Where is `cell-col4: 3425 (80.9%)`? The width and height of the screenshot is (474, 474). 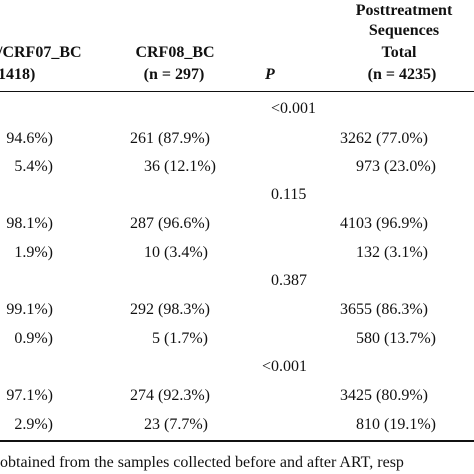 cell-col4: 3425 (80.9%) is located at coordinates (384, 395).